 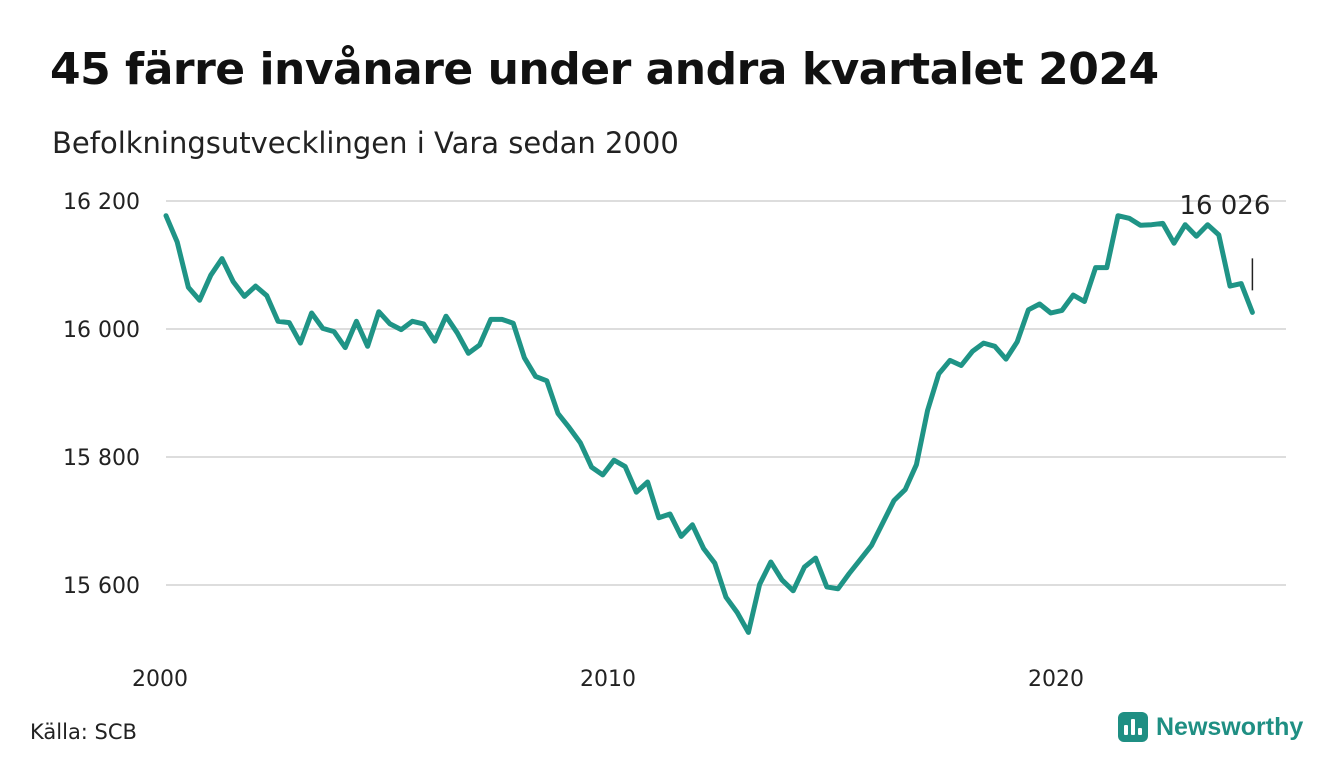 What do you see at coordinates (101, 458) in the screenshot?
I see `y-tick-label: 15 800` at bounding box center [101, 458].